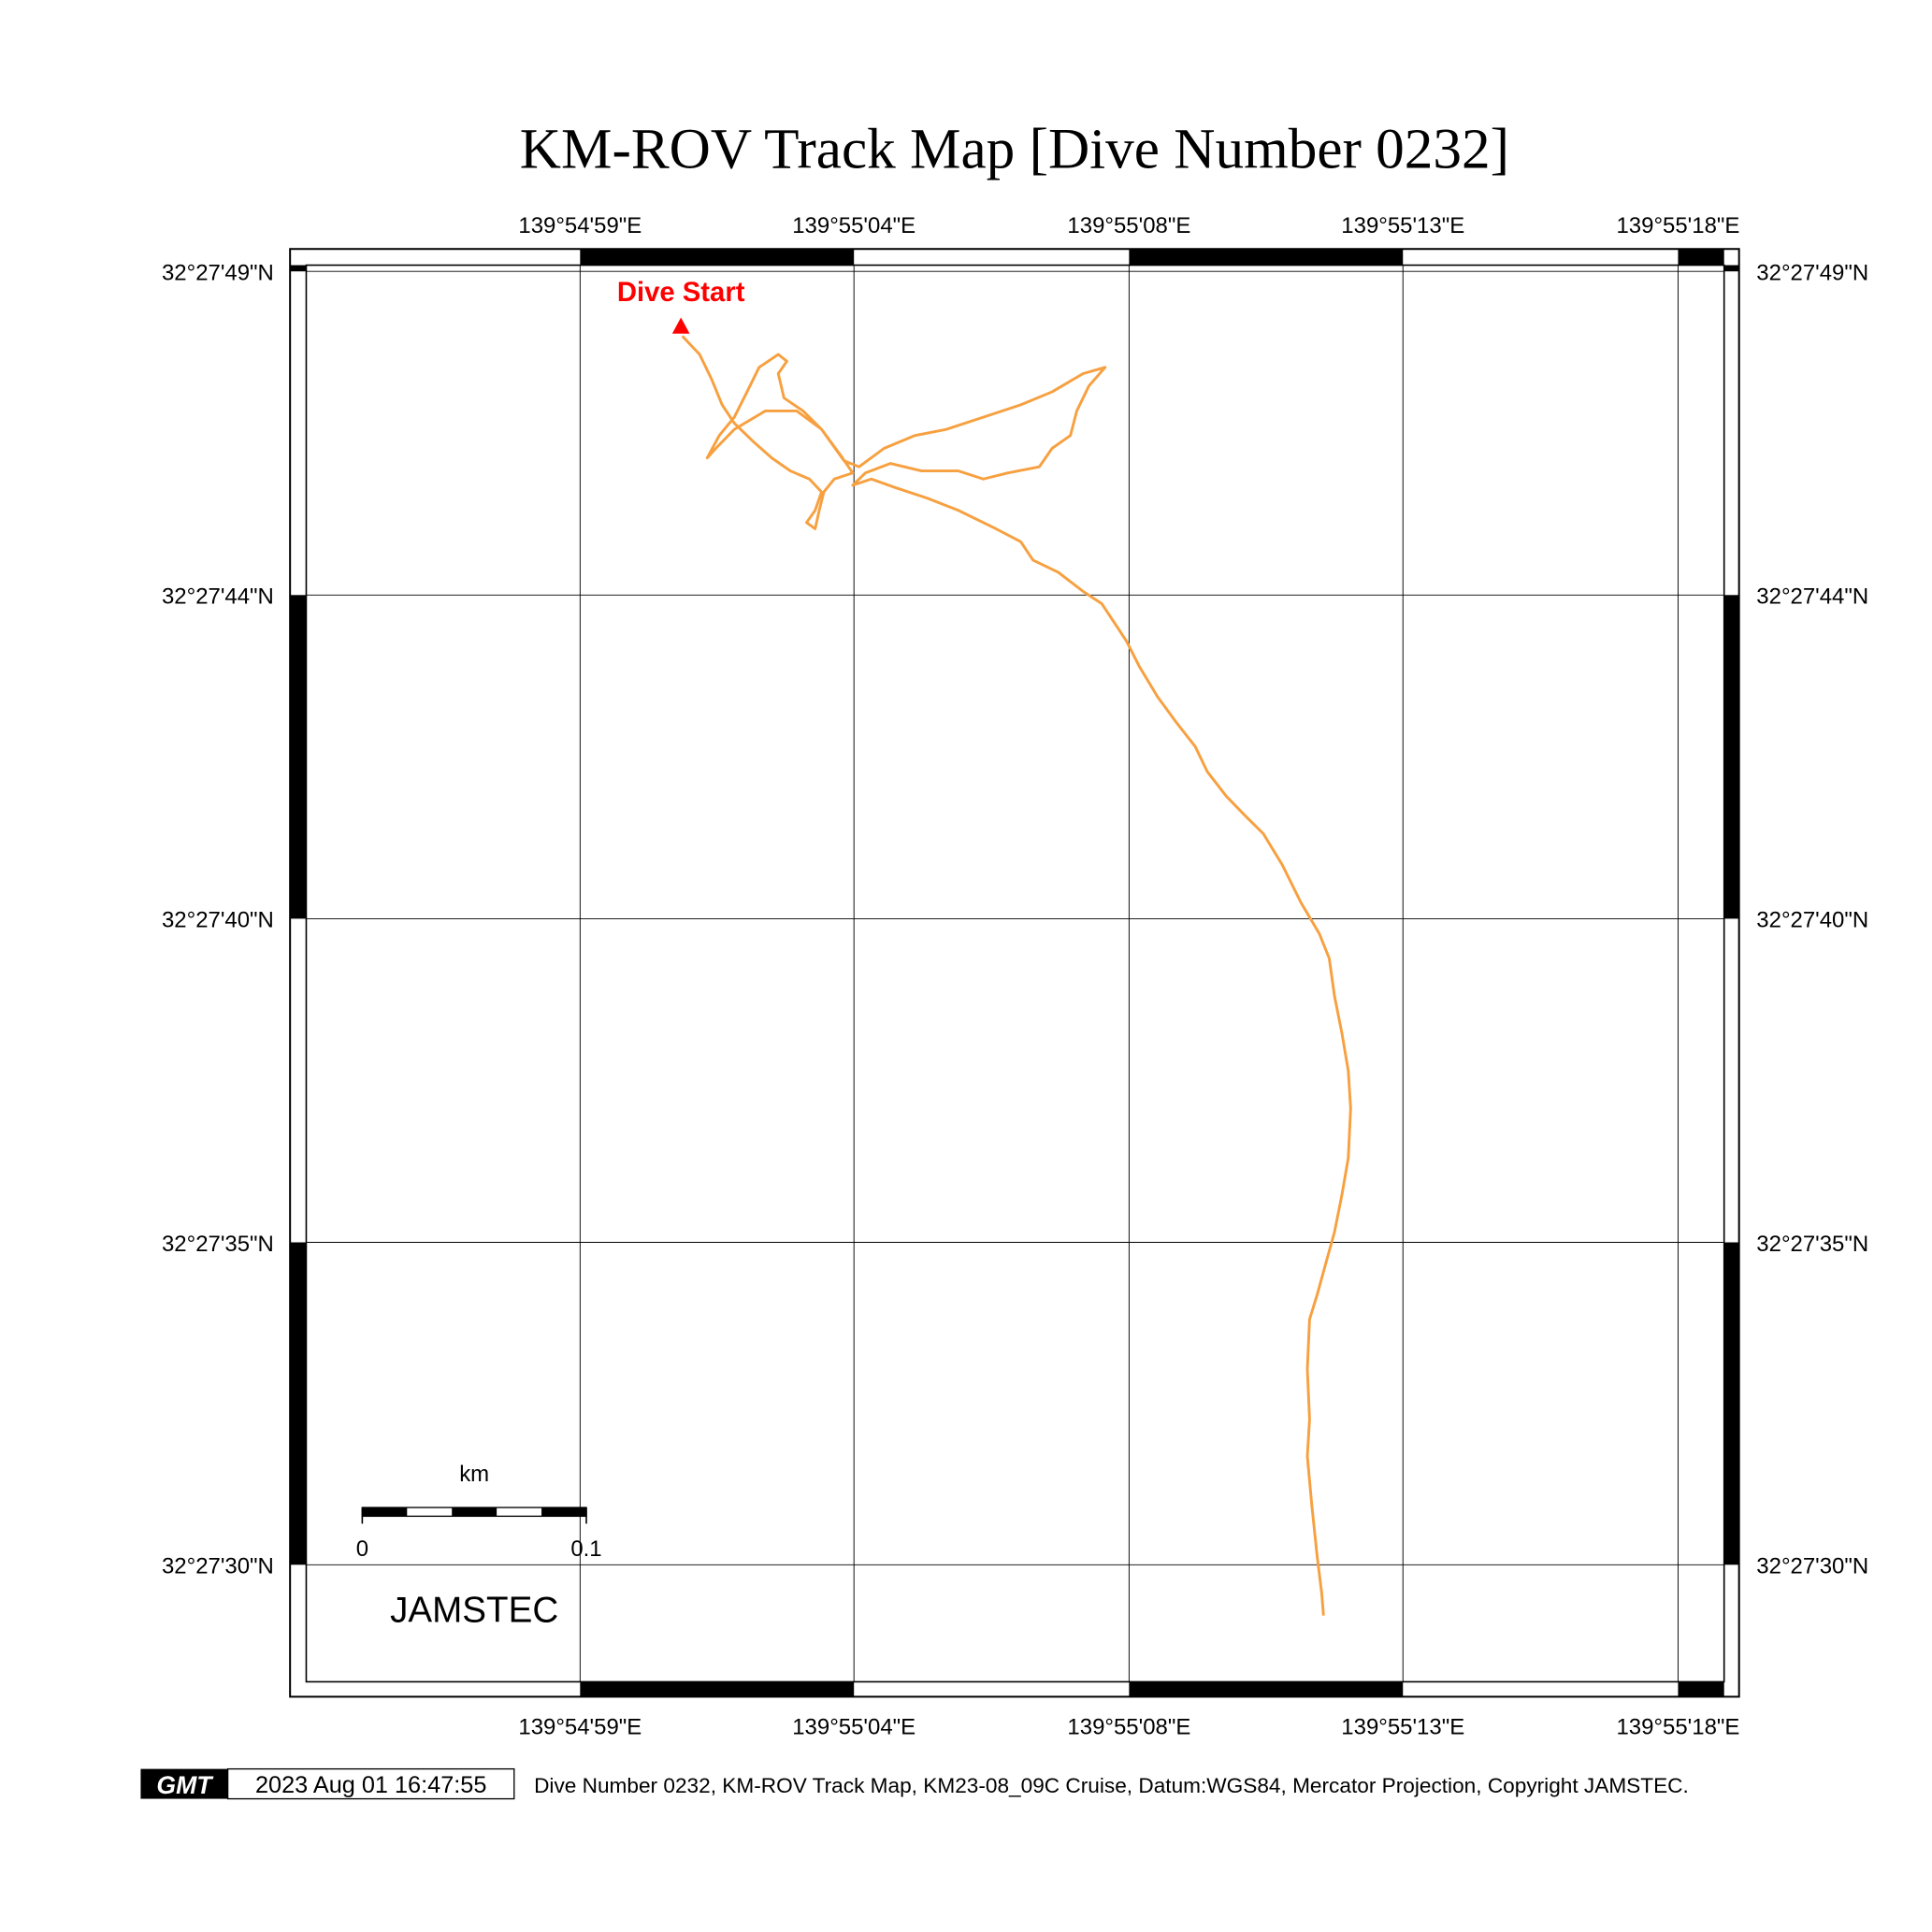 This screenshot has width=1932, height=1932. What do you see at coordinates (580, 1726) in the screenshot?
I see `lon-label-bottom: 139°54'59"E` at bounding box center [580, 1726].